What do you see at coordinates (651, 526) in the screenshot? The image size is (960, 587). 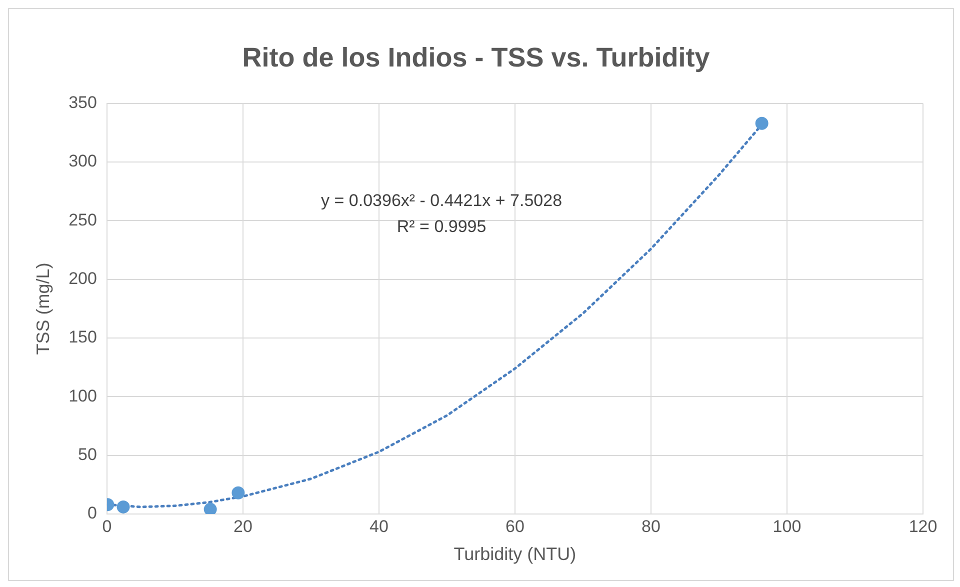 I see `x-tick-label: 80` at bounding box center [651, 526].